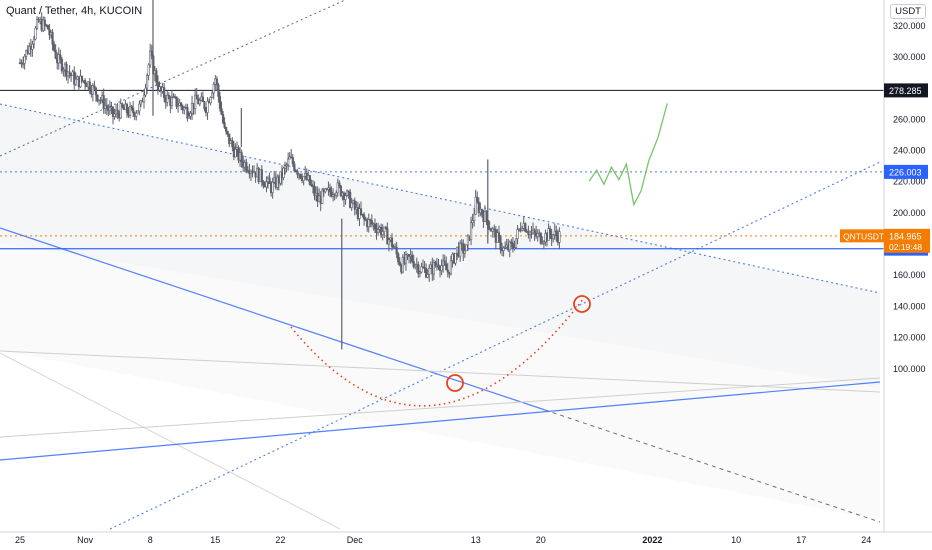 The width and height of the screenshot is (932, 550). Describe the element at coordinates (909, 151) in the screenshot. I see `price-tick-label: 240.000` at that location.